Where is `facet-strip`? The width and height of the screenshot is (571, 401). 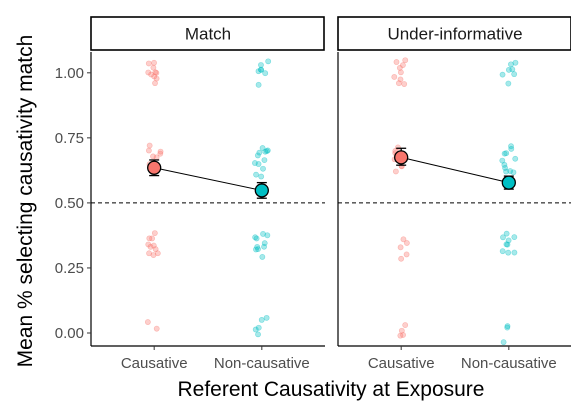 facet-strip is located at coordinates (207, 33).